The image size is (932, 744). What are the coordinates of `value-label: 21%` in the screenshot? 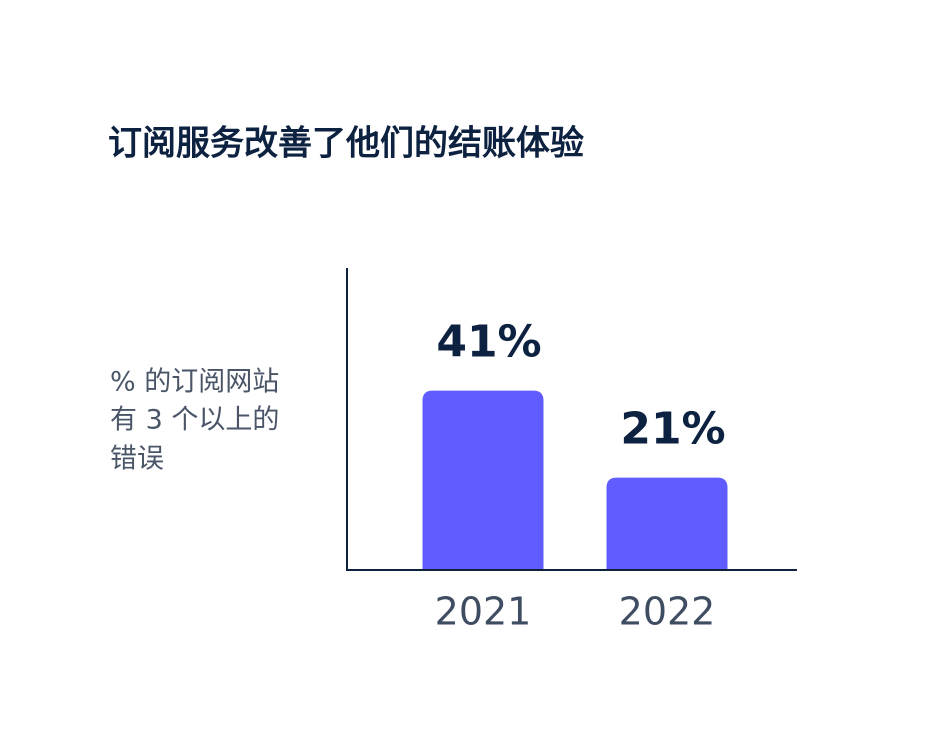 It's located at (672, 429).